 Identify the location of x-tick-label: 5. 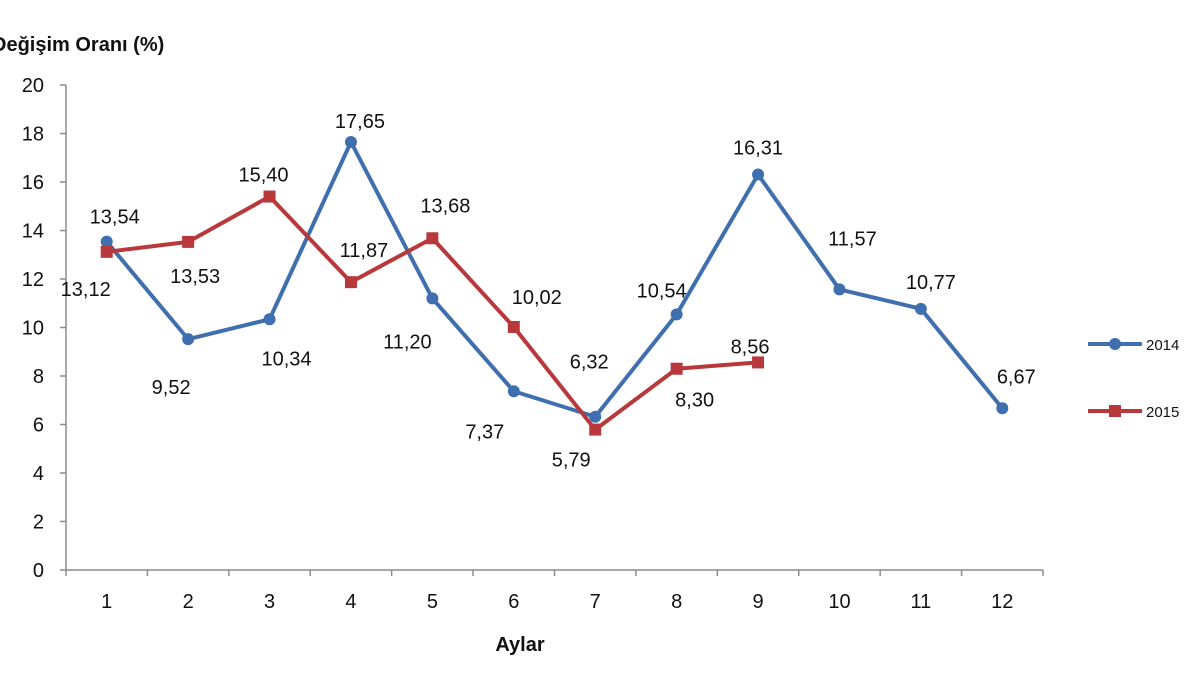
(432, 602).